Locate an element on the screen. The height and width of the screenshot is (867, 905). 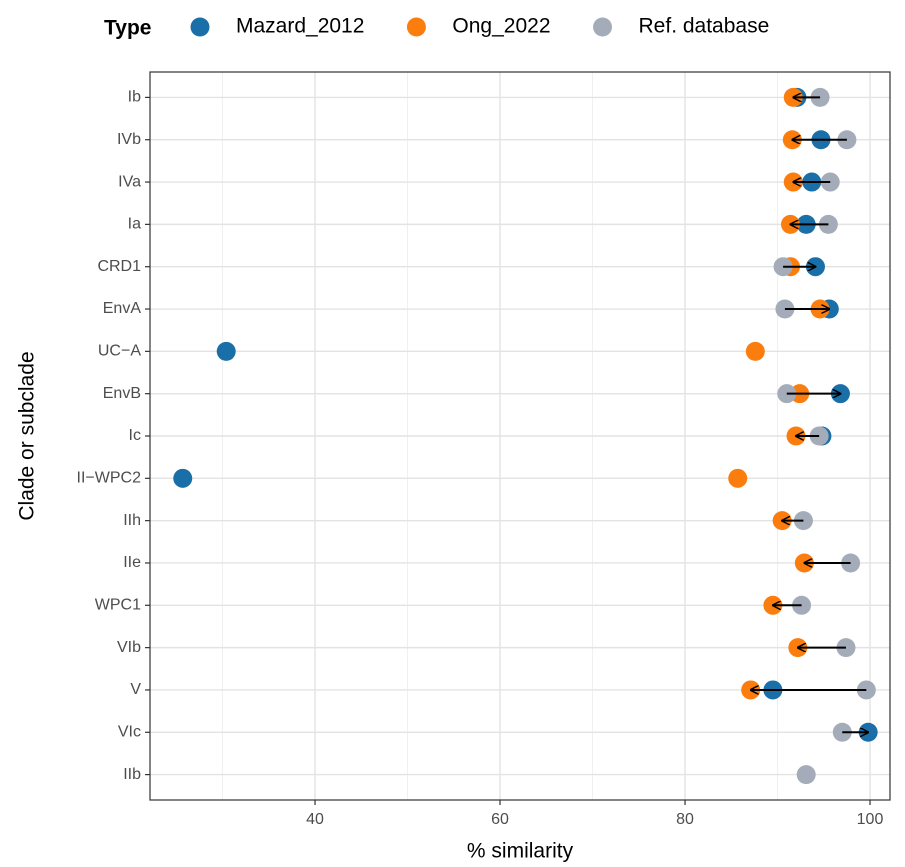
legend-label: Ong_2022 is located at coordinates (501, 26).